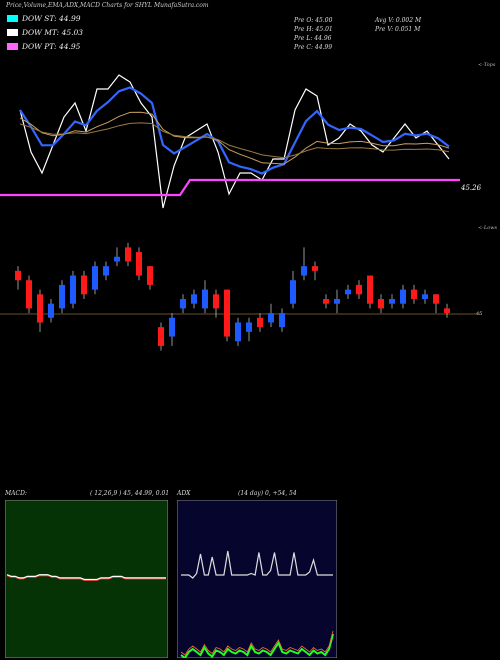  I want to click on info-pre-close: Pre C: 44.99, so click(313, 47).